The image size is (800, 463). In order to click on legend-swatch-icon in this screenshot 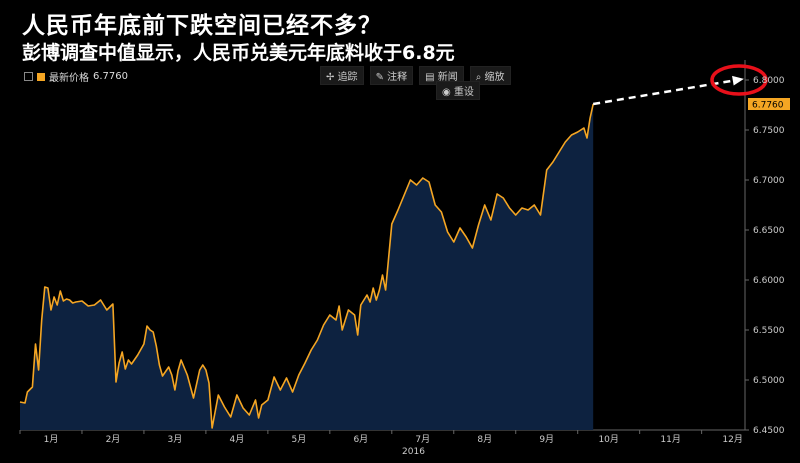, I will do `click(41, 76)`.